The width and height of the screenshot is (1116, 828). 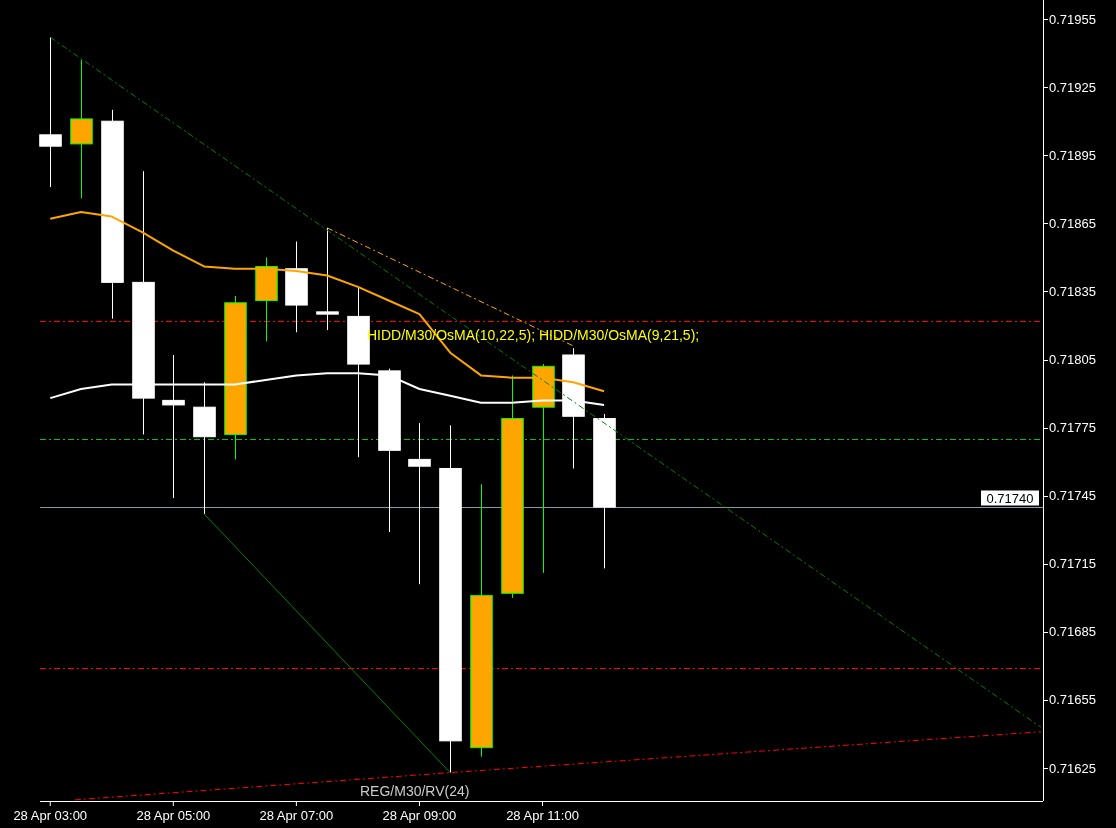 I want to click on y-tick-label: 0.71745, so click(x=1072, y=496).